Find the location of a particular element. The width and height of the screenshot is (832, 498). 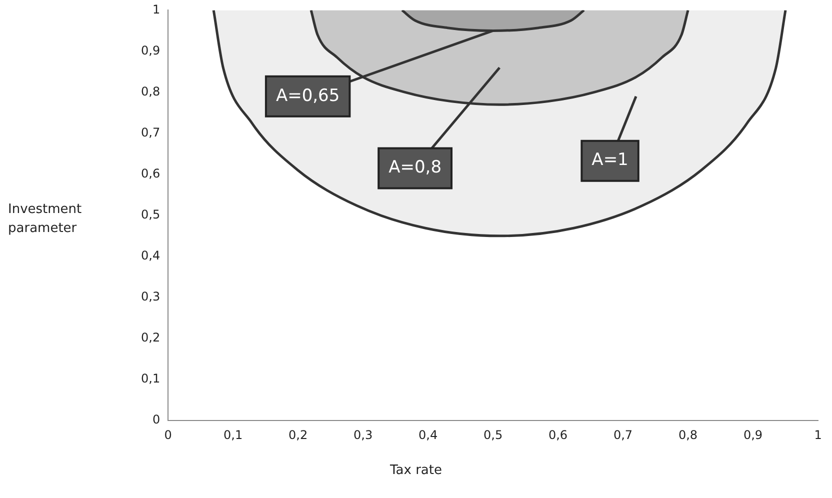

x-axis-title: Tax rate is located at coordinates (416, 470).